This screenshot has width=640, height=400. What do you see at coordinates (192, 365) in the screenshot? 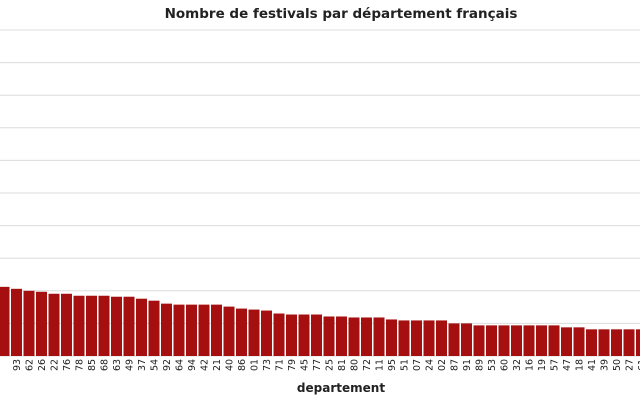
I see `x-tick-label: 94` at bounding box center [192, 365].